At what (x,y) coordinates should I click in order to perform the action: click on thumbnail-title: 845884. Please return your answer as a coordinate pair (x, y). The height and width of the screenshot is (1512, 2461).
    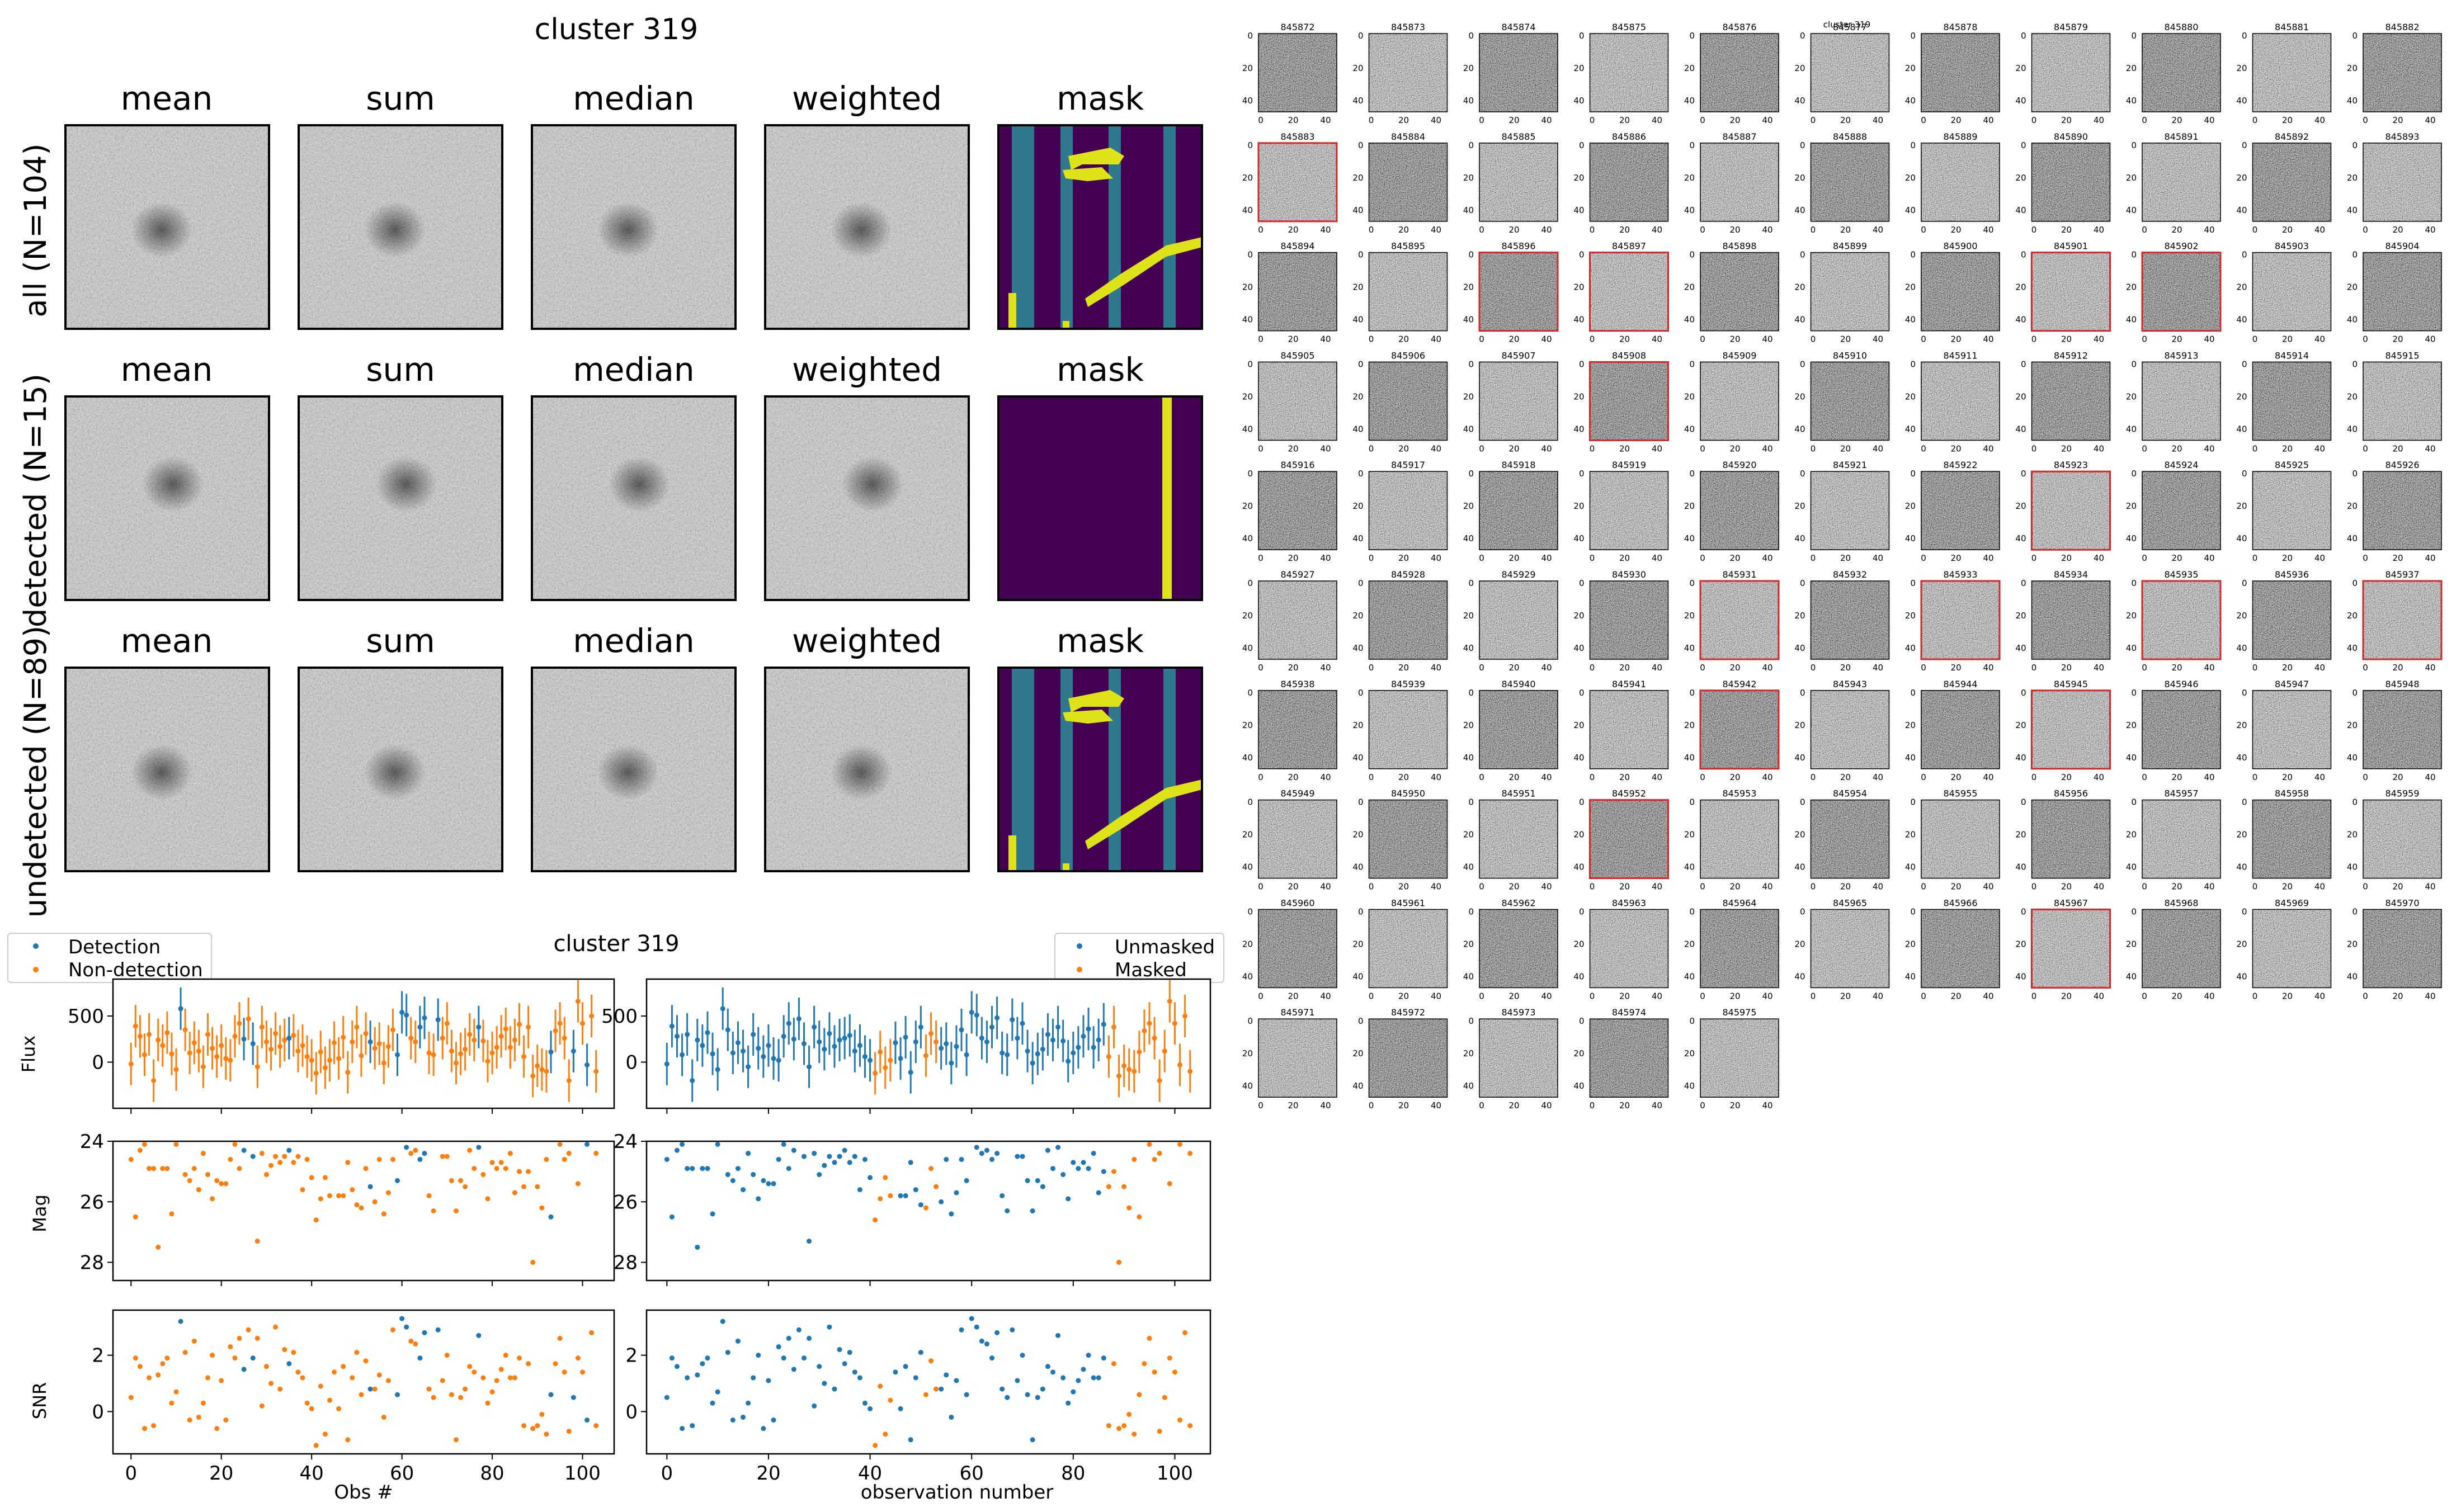
    Looking at the image, I should click on (1408, 136).